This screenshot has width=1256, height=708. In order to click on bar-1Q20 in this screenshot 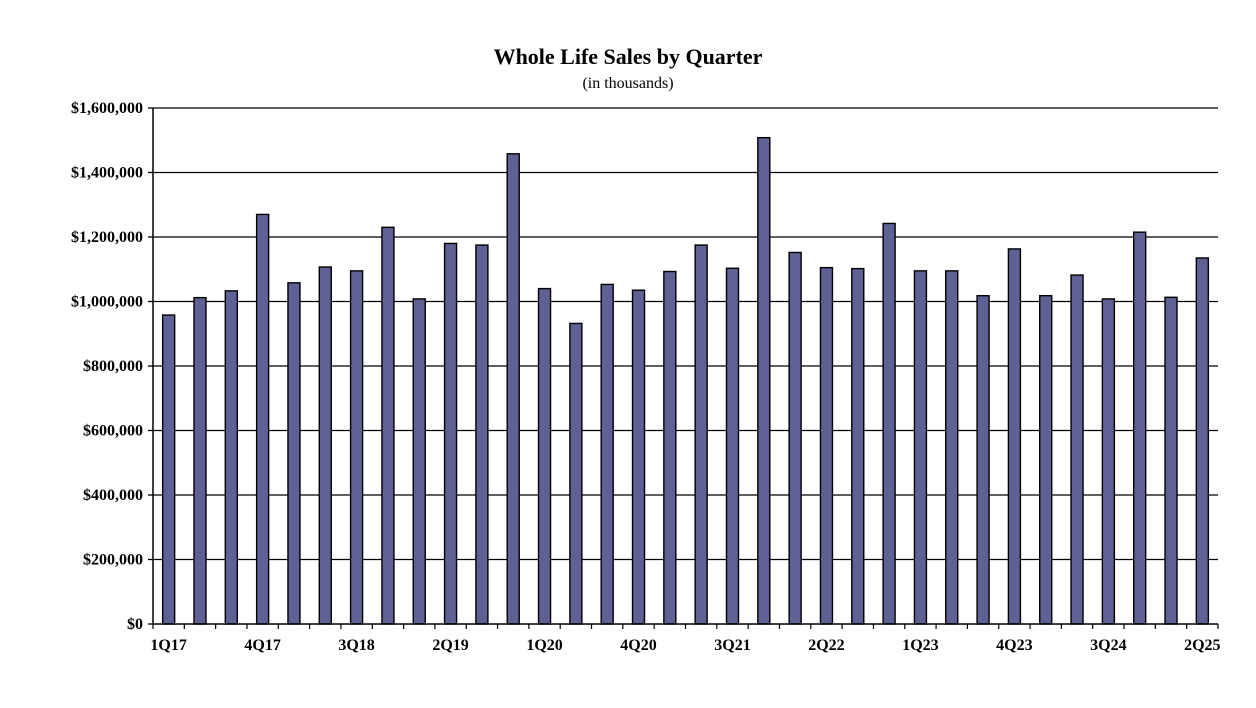, I will do `click(544, 456)`.